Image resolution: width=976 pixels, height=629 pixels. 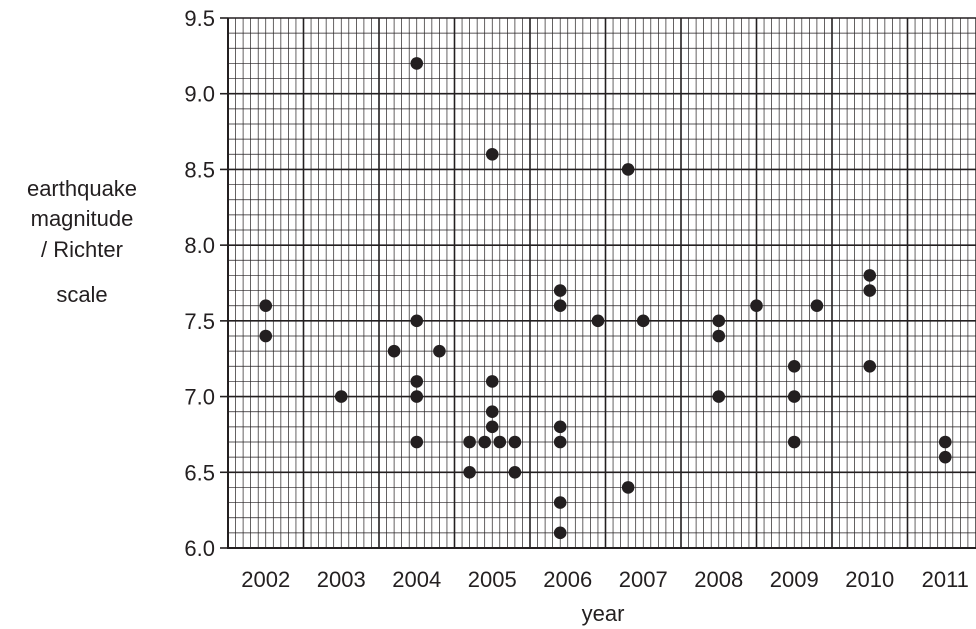 I want to click on y-tick-label: 6.0, so click(x=199, y=548).